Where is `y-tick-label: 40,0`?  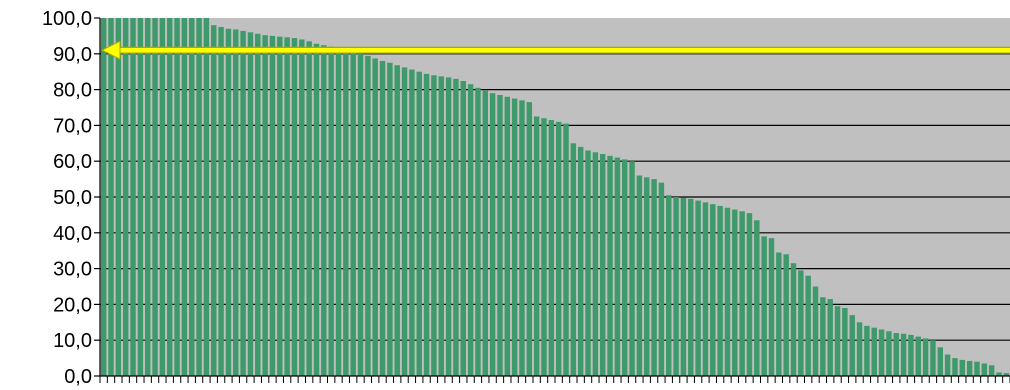
y-tick-label: 40,0 is located at coordinates (72, 234).